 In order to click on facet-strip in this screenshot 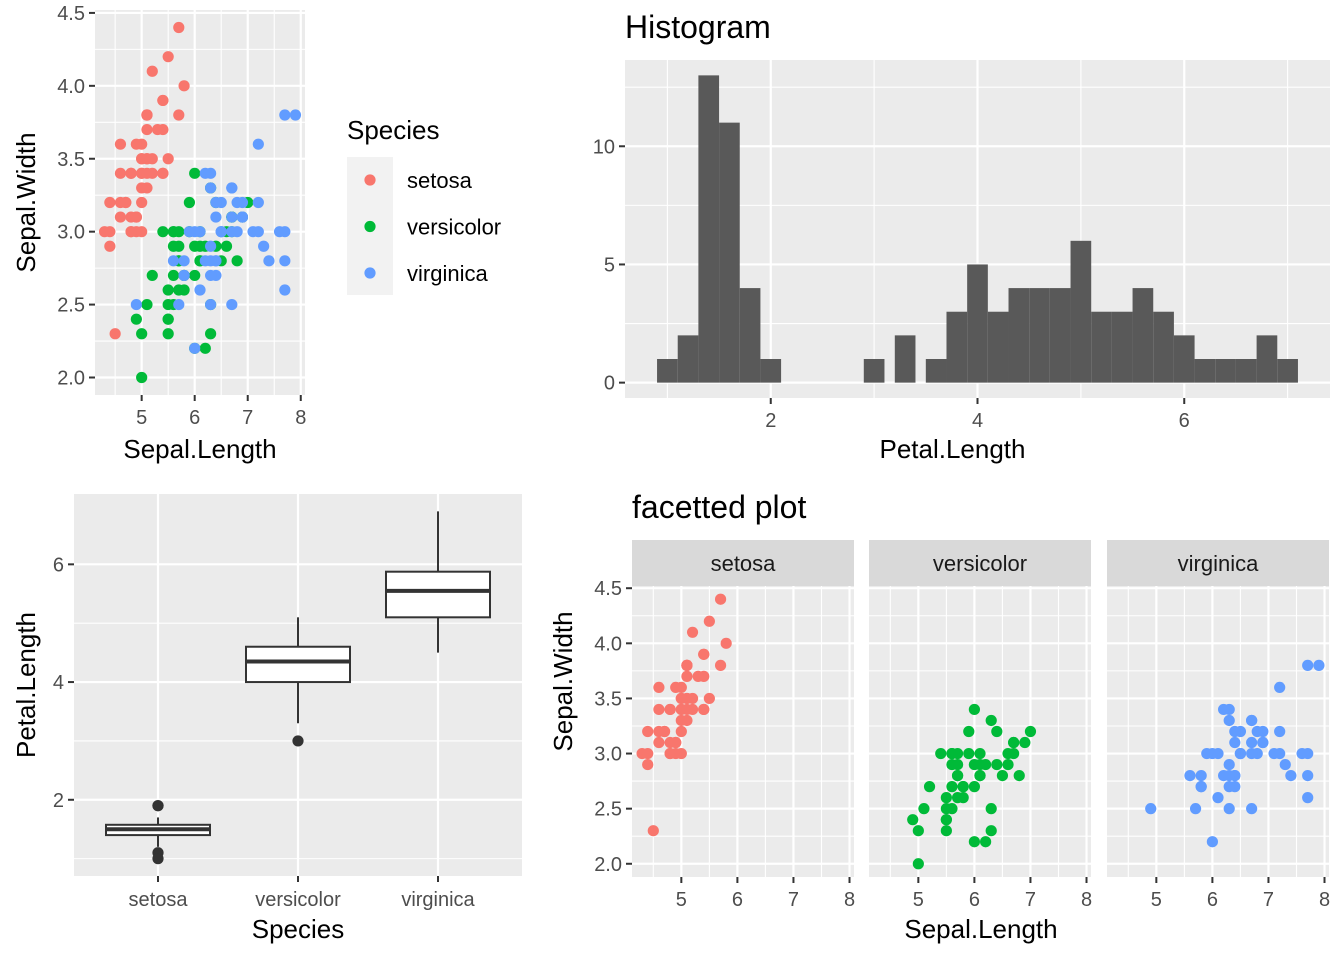, I will do `click(1218, 563)`.